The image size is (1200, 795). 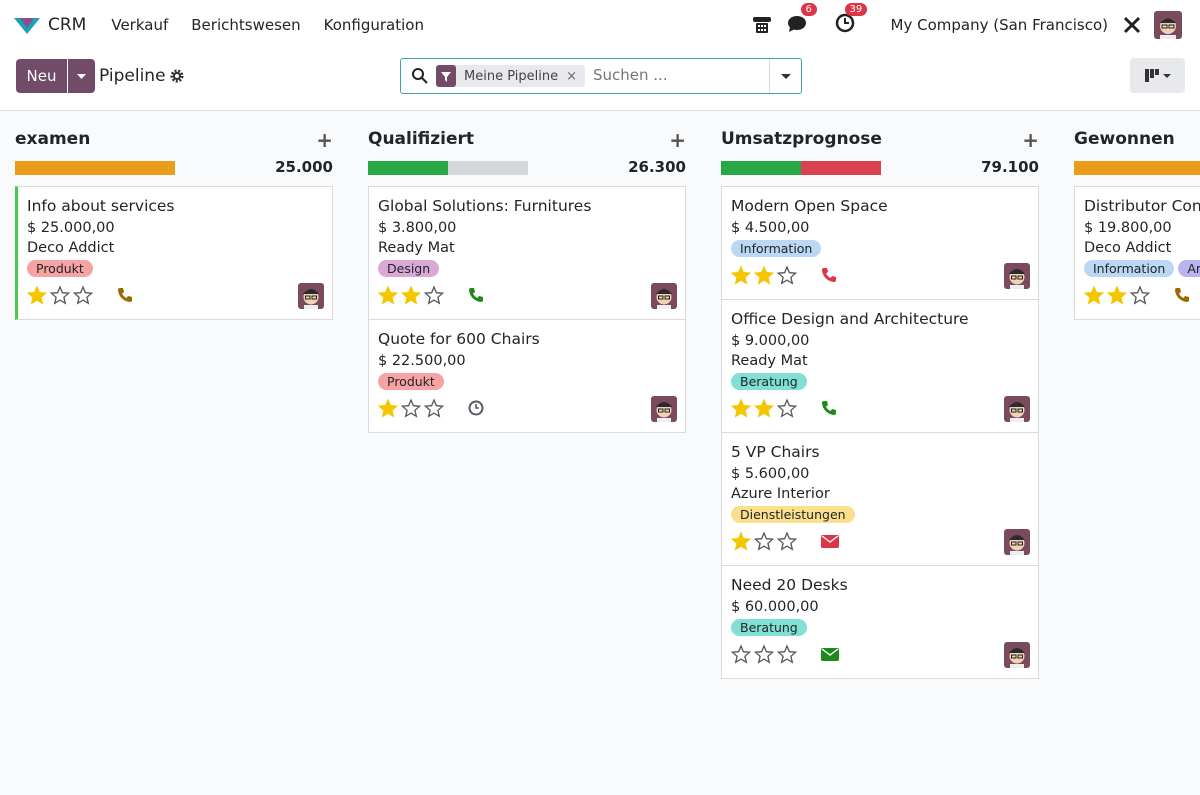 What do you see at coordinates (769, 381) in the screenshot?
I see `tag: Beratung` at bounding box center [769, 381].